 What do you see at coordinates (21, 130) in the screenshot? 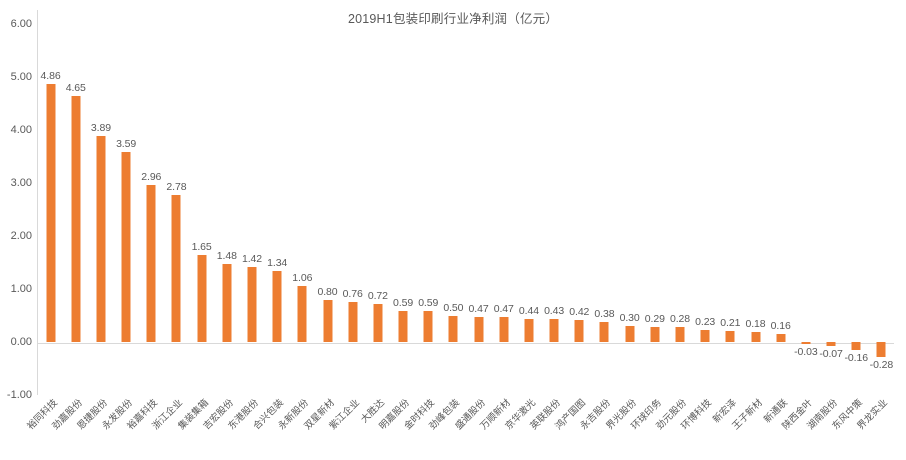
I see `y-axis-tick-label: 4.00` at bounding box center [21, 130].